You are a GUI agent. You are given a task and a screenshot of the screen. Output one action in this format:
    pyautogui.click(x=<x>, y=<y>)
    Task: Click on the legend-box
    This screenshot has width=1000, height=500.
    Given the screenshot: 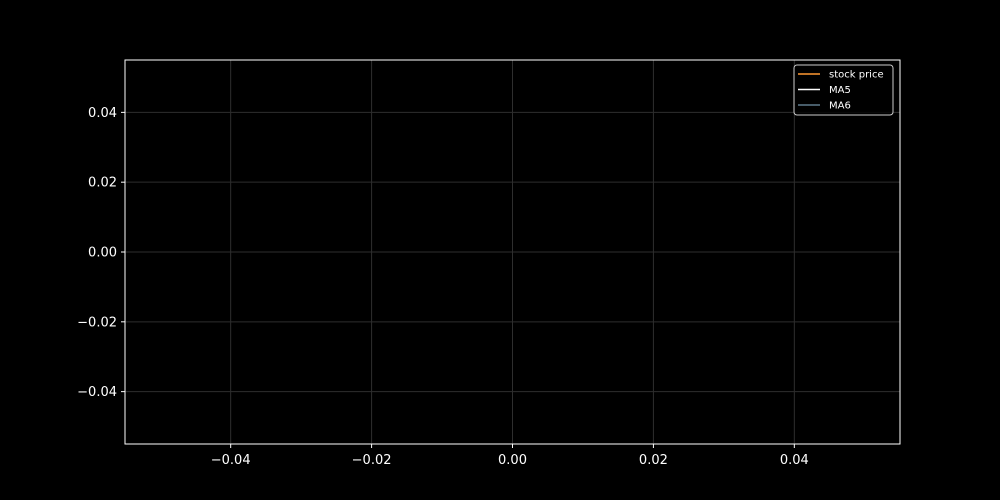 What is the action you would take?
    pyautogui.click(x=843, y=90)
    